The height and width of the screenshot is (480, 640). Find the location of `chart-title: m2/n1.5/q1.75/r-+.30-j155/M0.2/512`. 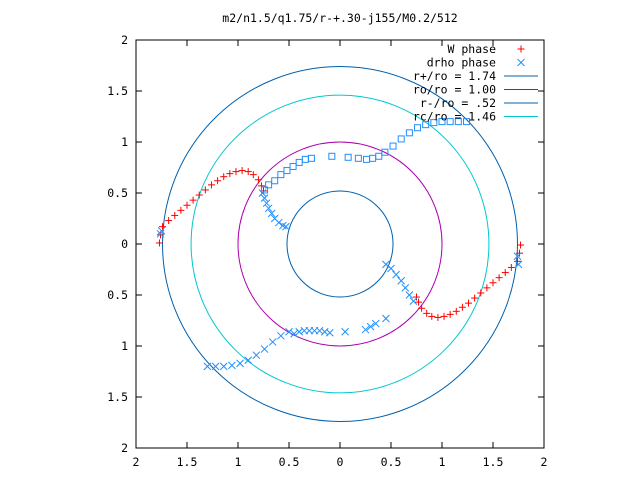

chart-title: m2/n1.5/q1.75/r-+.30-j155/M0.2/512 is located at coordinates (339, 18).